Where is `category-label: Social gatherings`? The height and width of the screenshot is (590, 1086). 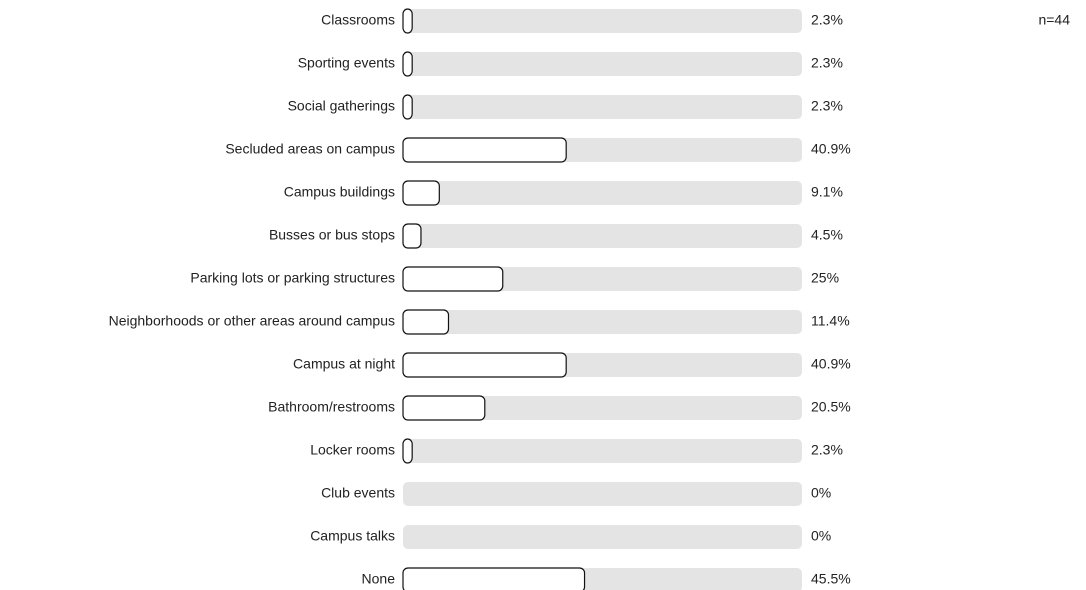 category-label: Social gatherings is located at coordinates (341, 106).